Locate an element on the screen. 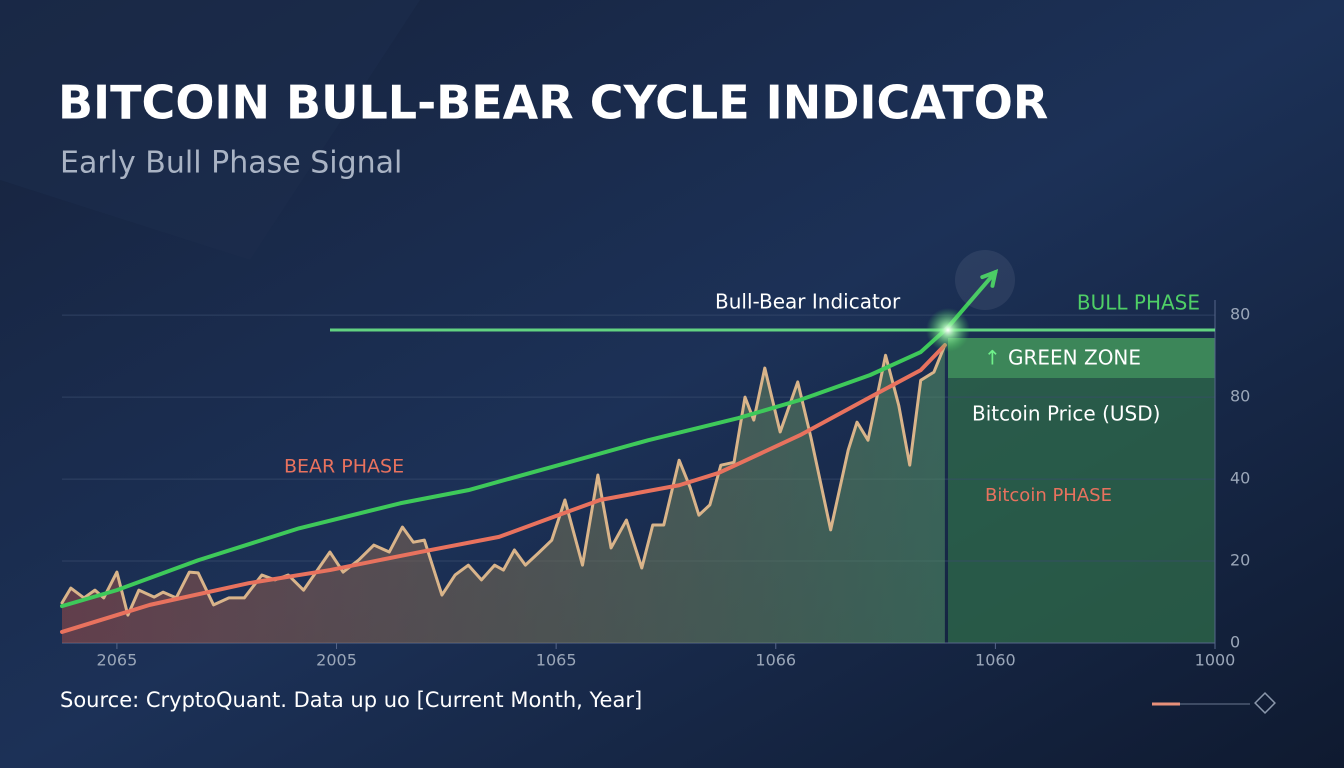 The image size is (1344, 768). indicator-label: Bull-Bear Indicator is located at coordinates (808, 302).